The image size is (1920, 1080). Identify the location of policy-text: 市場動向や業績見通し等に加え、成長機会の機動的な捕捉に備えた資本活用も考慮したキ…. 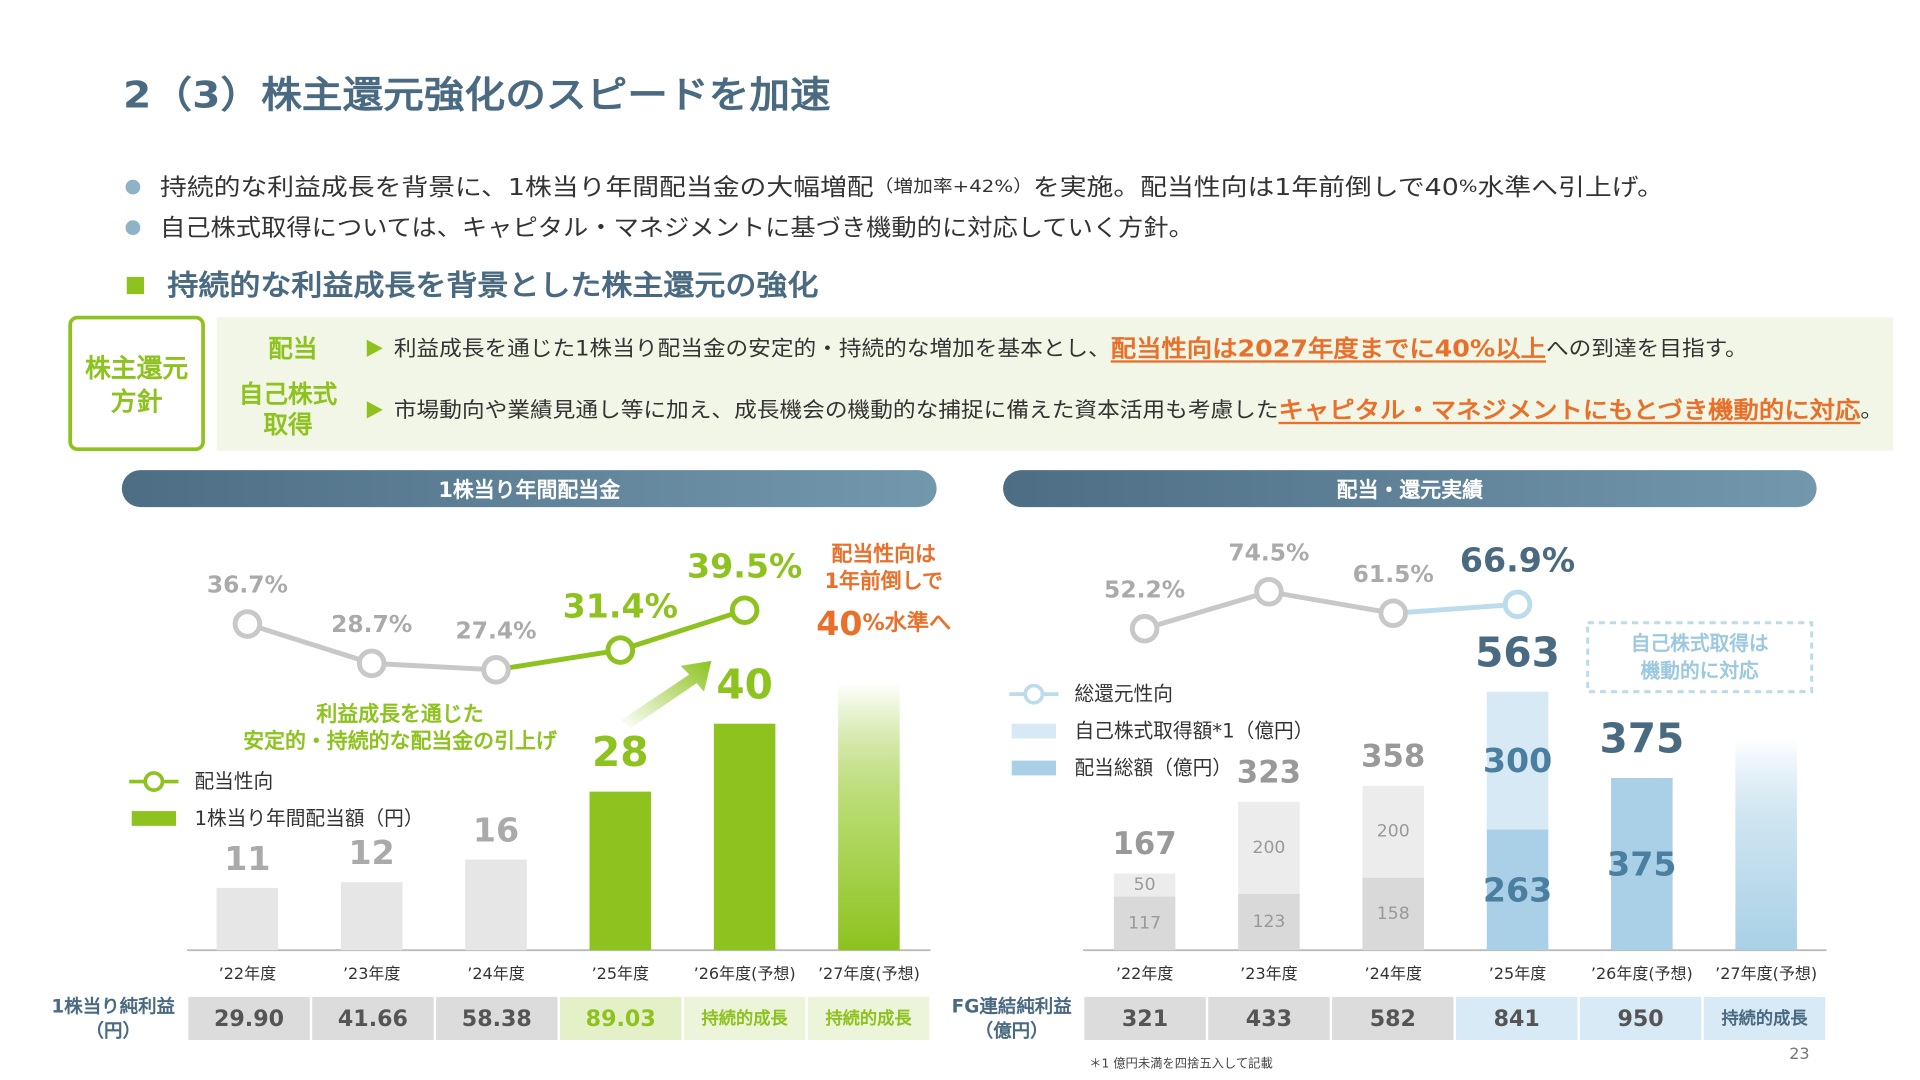
(1138, 410).